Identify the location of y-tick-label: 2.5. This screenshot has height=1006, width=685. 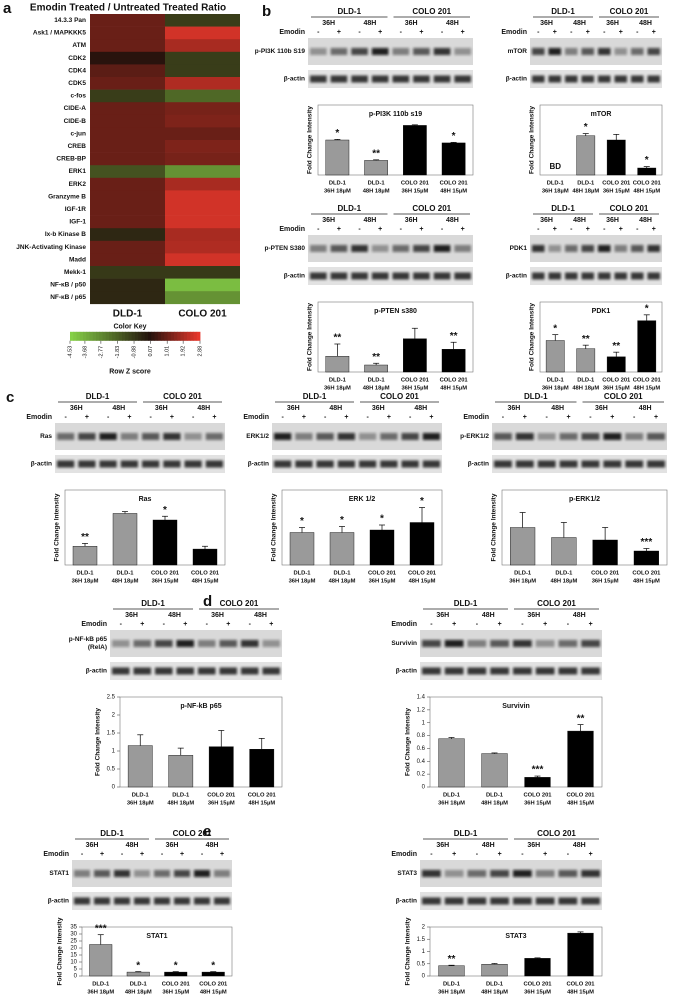
(111, 698).